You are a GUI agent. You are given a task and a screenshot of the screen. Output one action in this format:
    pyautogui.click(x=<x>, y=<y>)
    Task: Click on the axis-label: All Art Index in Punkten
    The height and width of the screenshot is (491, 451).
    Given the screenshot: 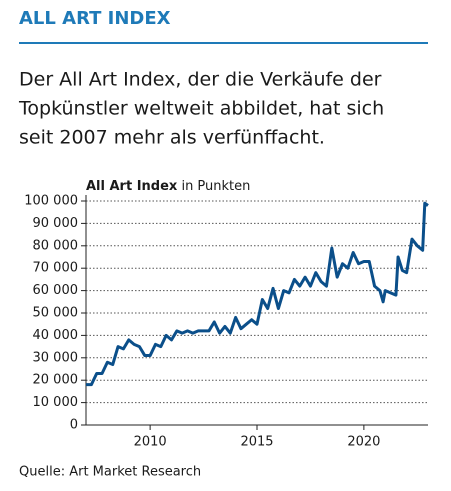 What is the action you would take?
    pyautogui.click(x=168, y=186)
    